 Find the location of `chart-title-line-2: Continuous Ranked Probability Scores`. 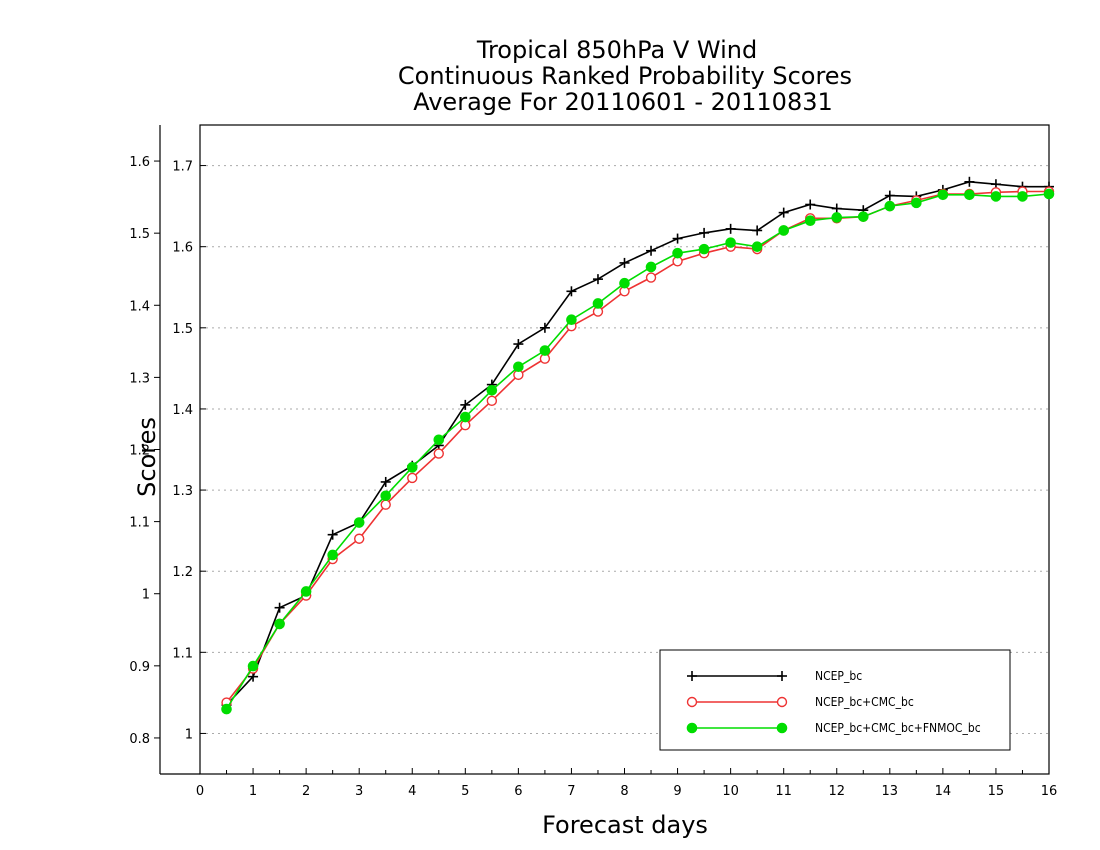

chart-title-line-2: Continuous Ranked Probability Scores is located at coordinates (625, 76).